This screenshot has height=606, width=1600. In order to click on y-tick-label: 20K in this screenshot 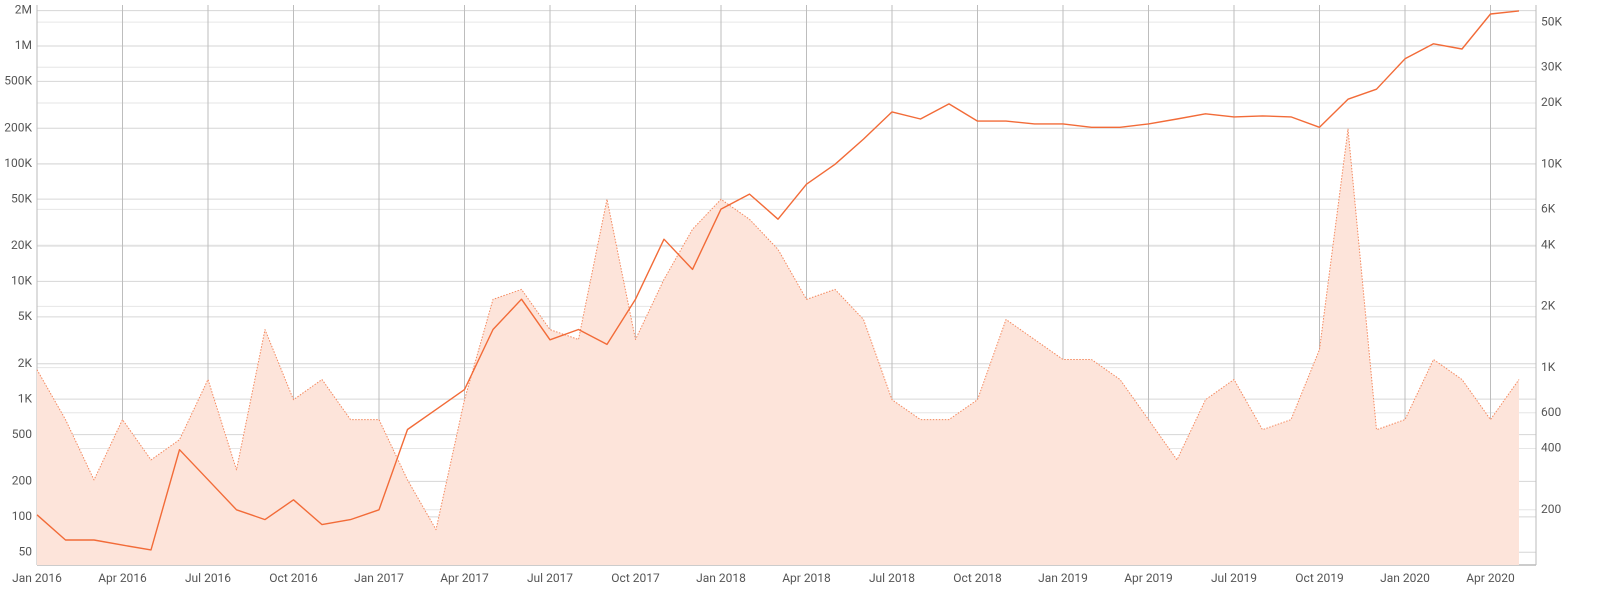, I will do `click(21, 245)`.